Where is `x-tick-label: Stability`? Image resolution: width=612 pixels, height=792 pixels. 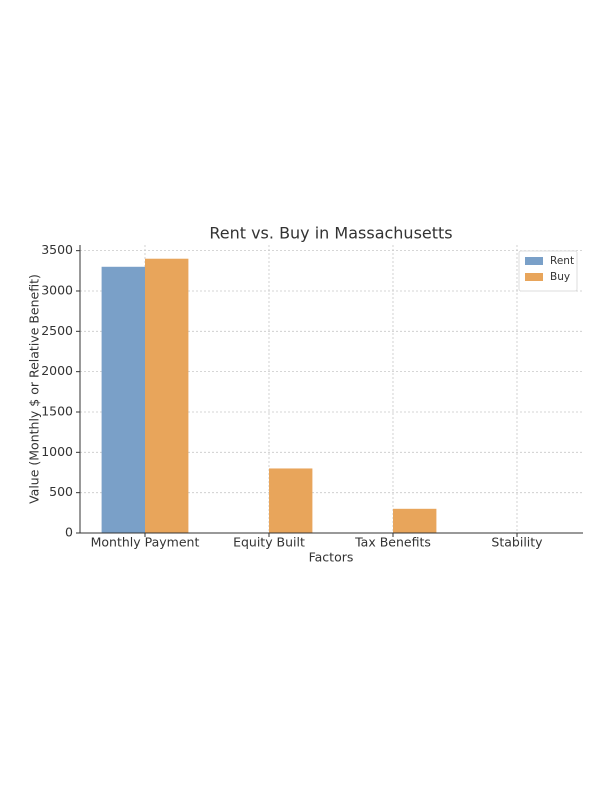
x-tick-label: Stability is located at coordinates (517, 542).